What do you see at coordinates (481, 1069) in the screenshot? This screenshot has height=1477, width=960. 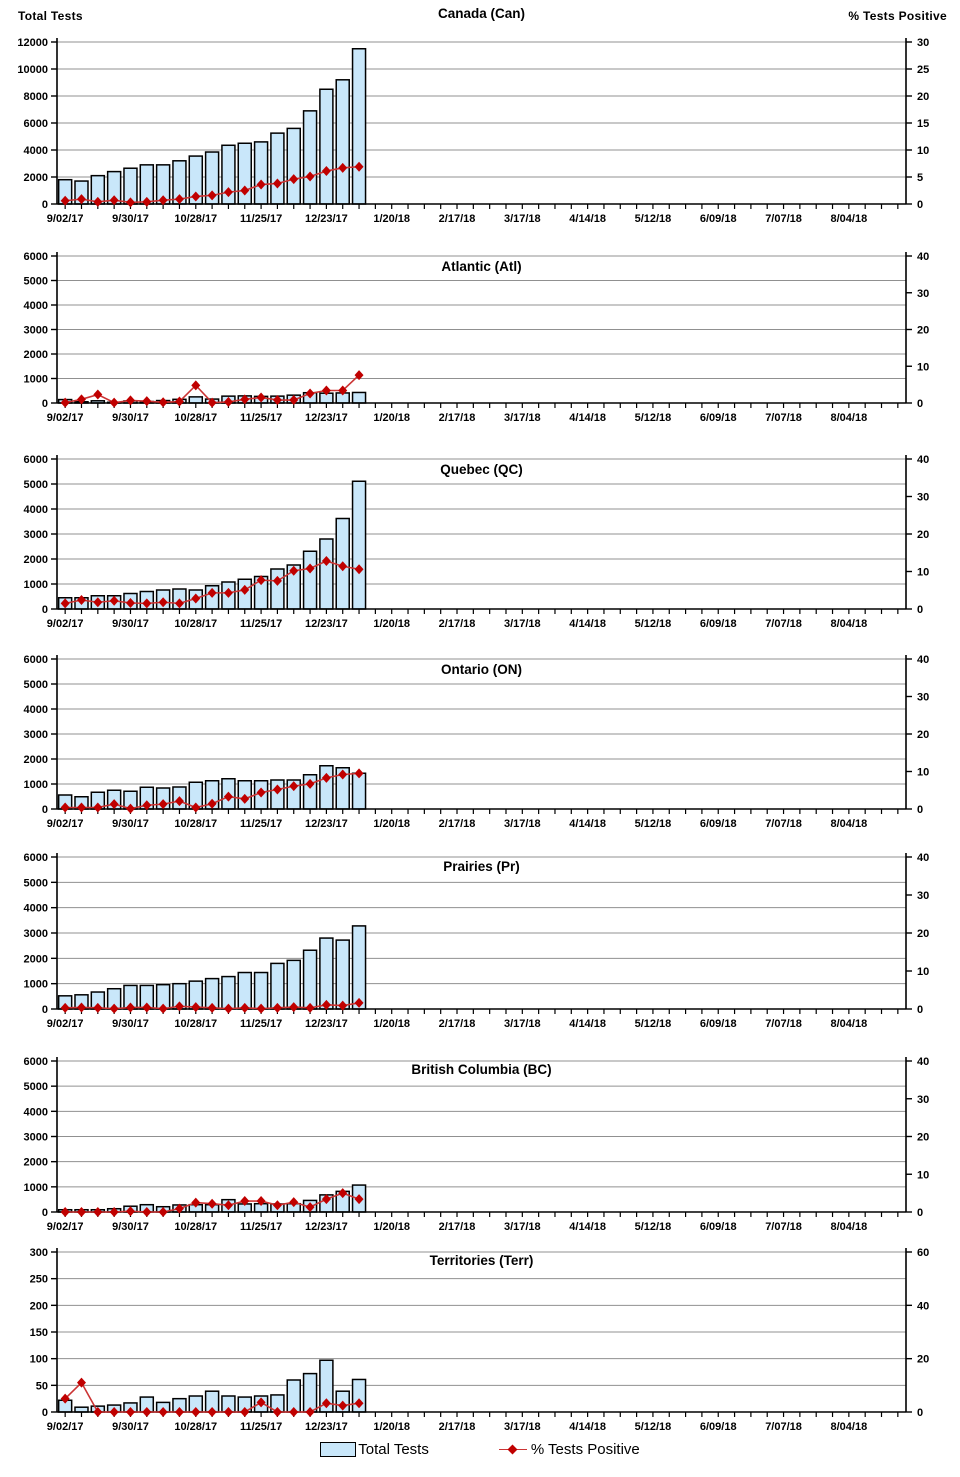 I see `chart-title-british-columbia: British Columbia (BC)` at bounding box center [481, 1069].